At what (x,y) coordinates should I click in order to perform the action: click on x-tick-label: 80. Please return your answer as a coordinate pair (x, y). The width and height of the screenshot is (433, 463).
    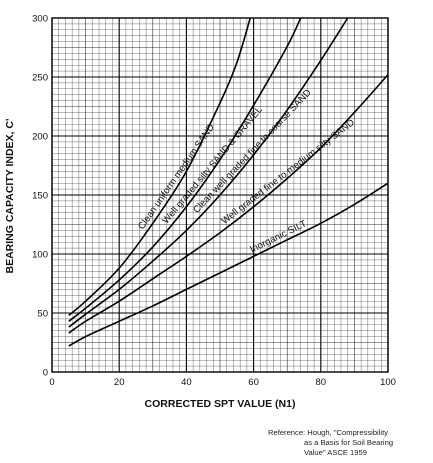
    Looking at the image, I should click on (321, 382).